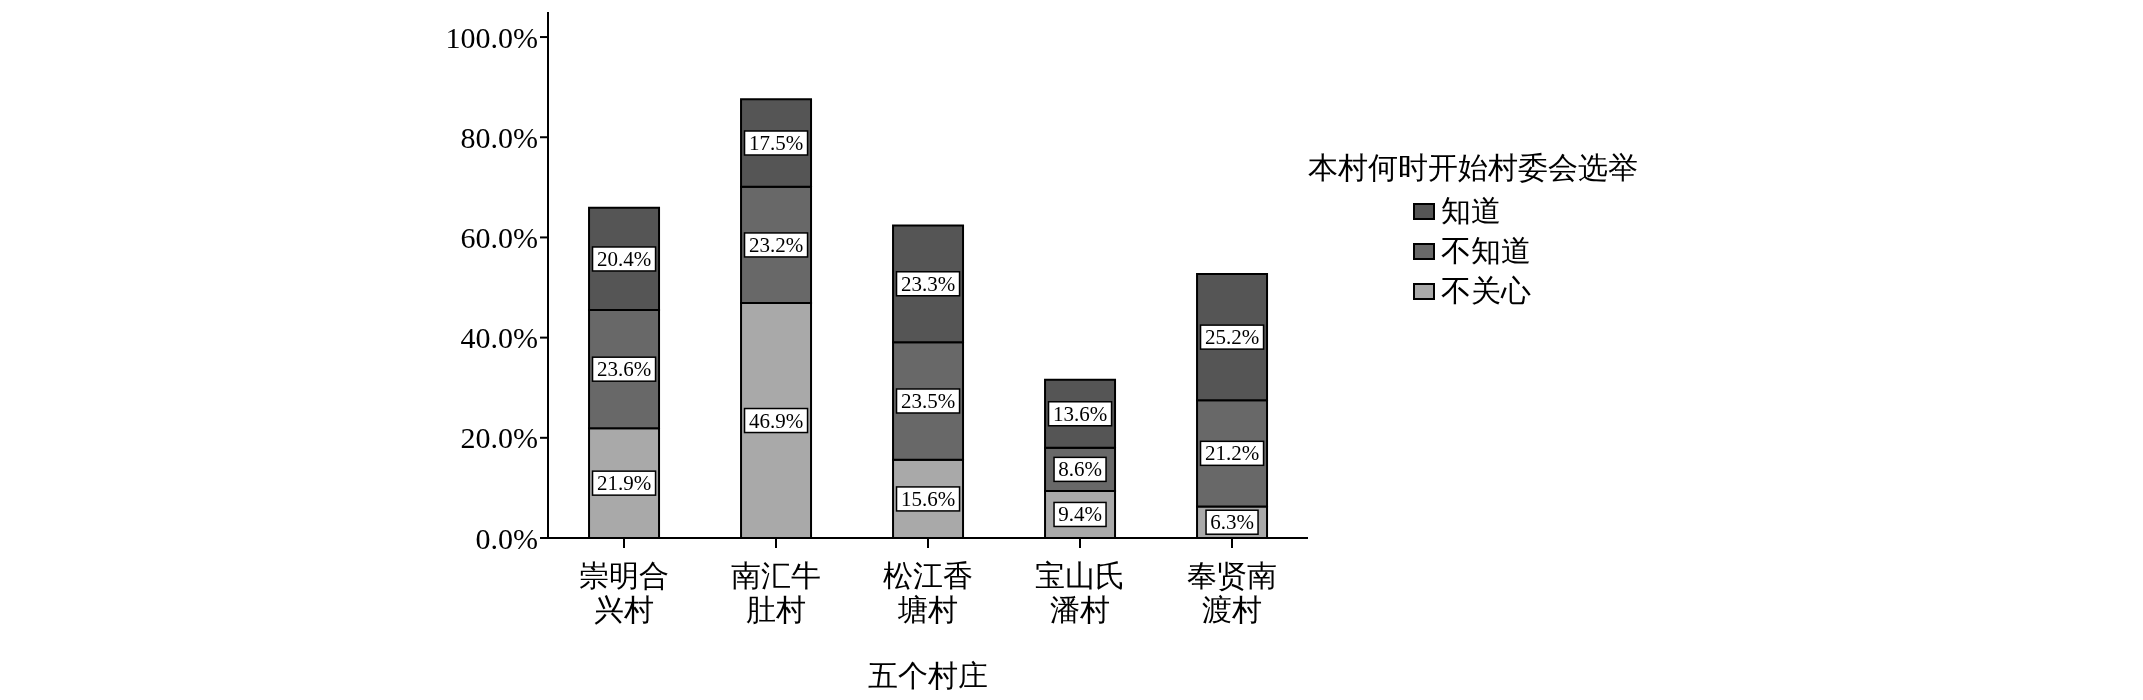 The image size is (2143, 700). Describe the element at coordinates (1232, 337) in the screenshot. I see `data-label: 25.2%` at that location.